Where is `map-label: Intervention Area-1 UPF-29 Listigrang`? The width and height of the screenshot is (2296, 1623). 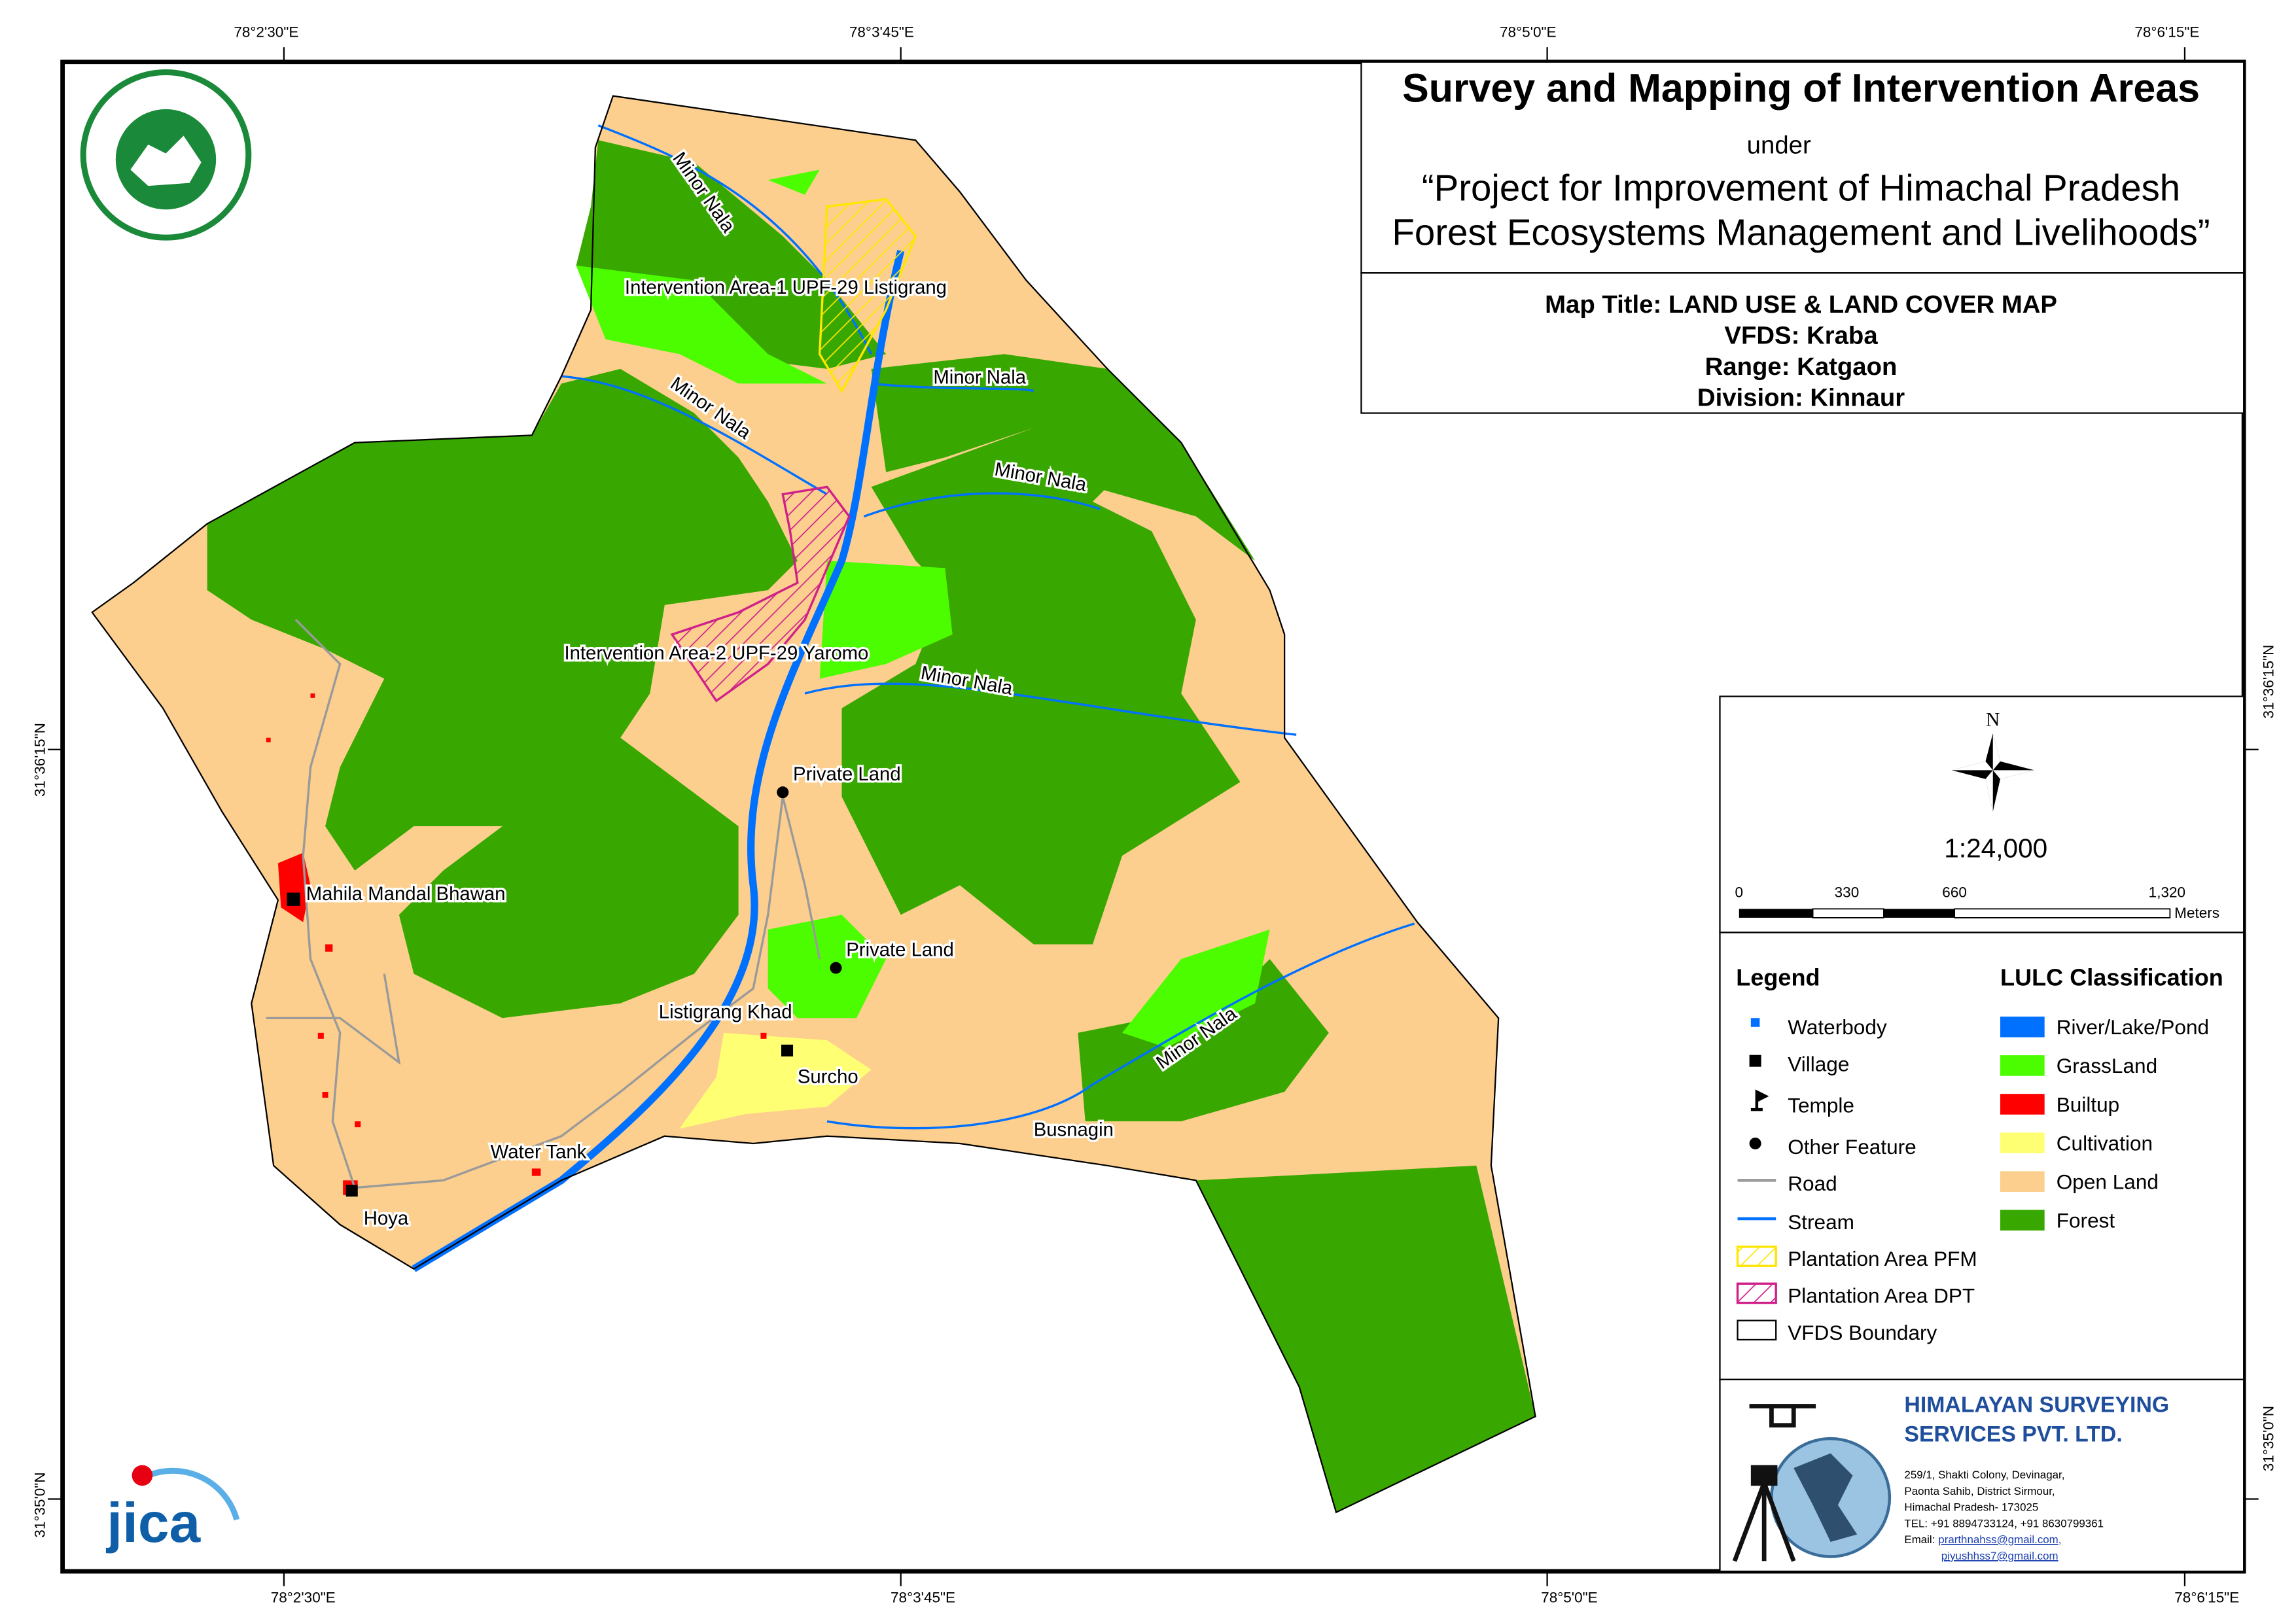
map-label: Intervention Area-1 UPF-29 Listigrang is located at coordinates (786, 288).